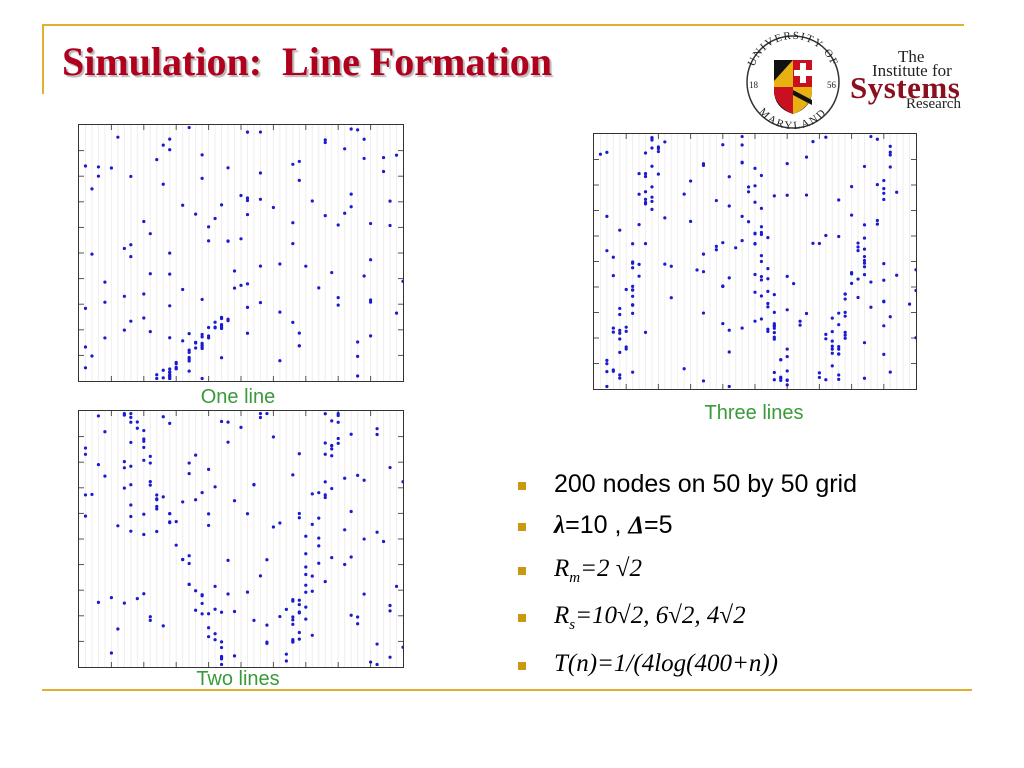  I want to click on logo-line-4: Research, so click(933, 104).